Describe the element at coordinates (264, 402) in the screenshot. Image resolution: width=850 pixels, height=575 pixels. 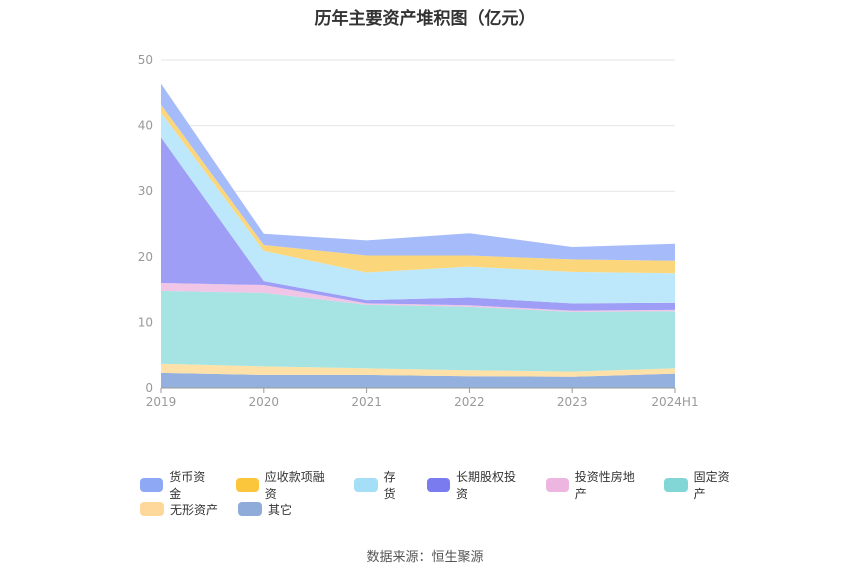
I see `x-tick-label: 2020` at that location.